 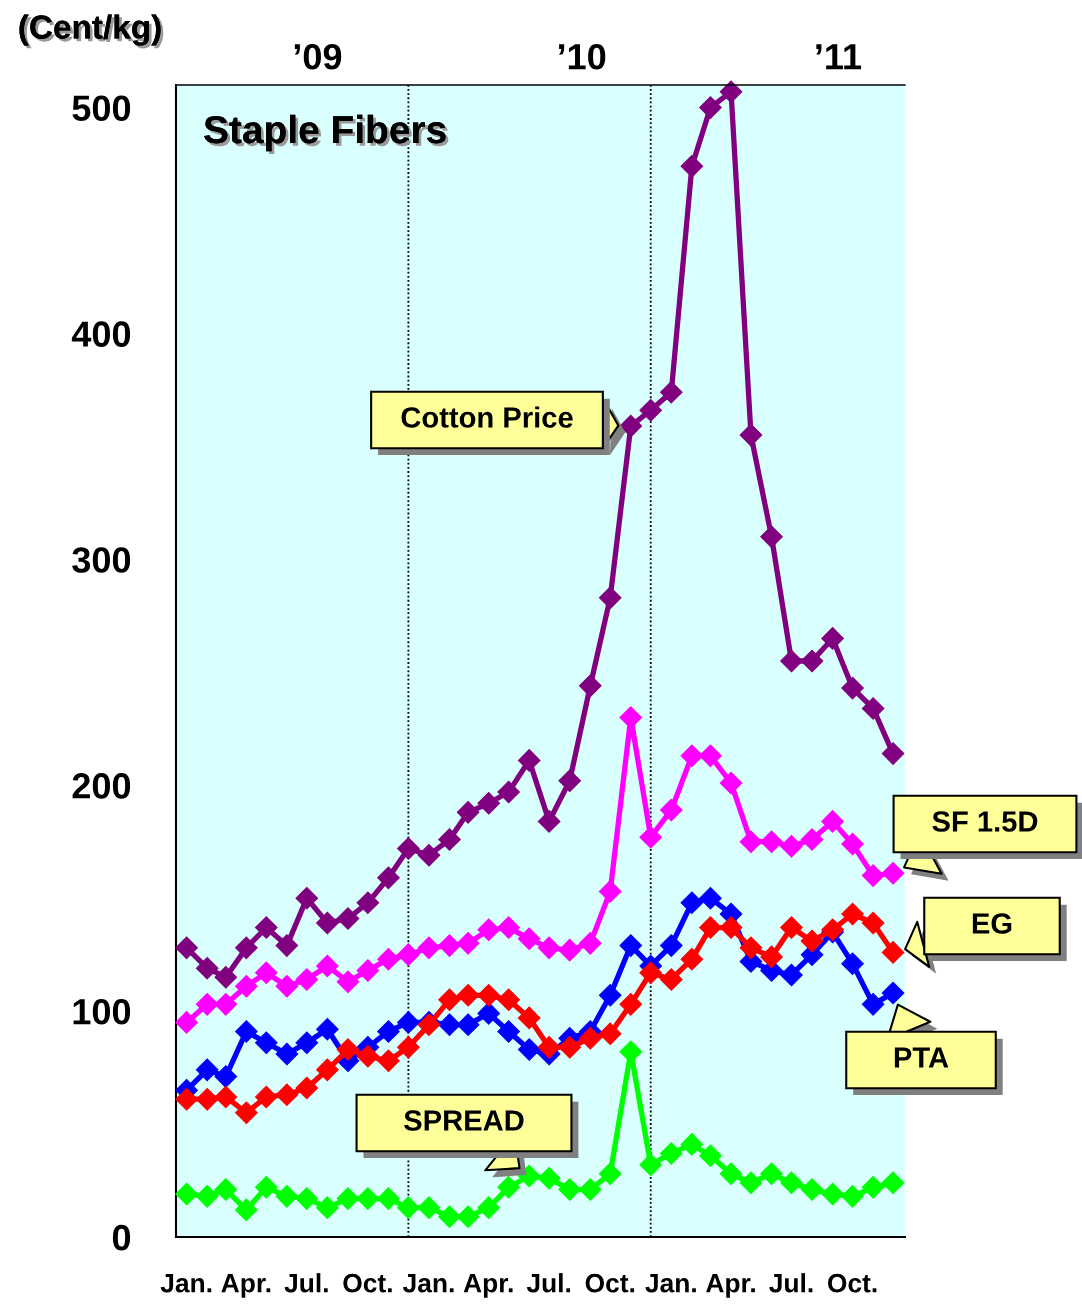 I want to click on x-tick-label: Oct., so click(x=367, y=1283).